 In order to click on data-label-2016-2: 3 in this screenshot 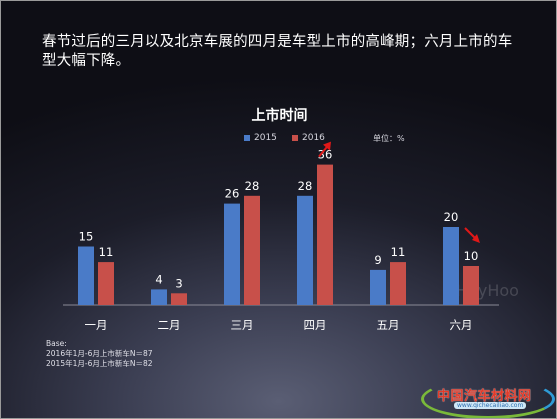, I will do `click(178, 283)`.